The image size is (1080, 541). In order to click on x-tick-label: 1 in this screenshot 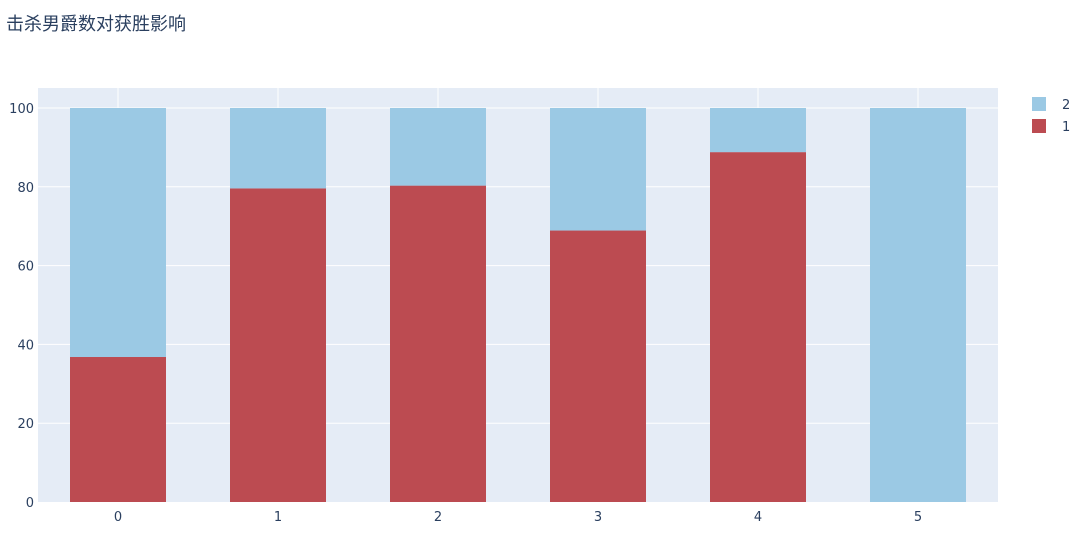, I will do `click(278, 517)`.